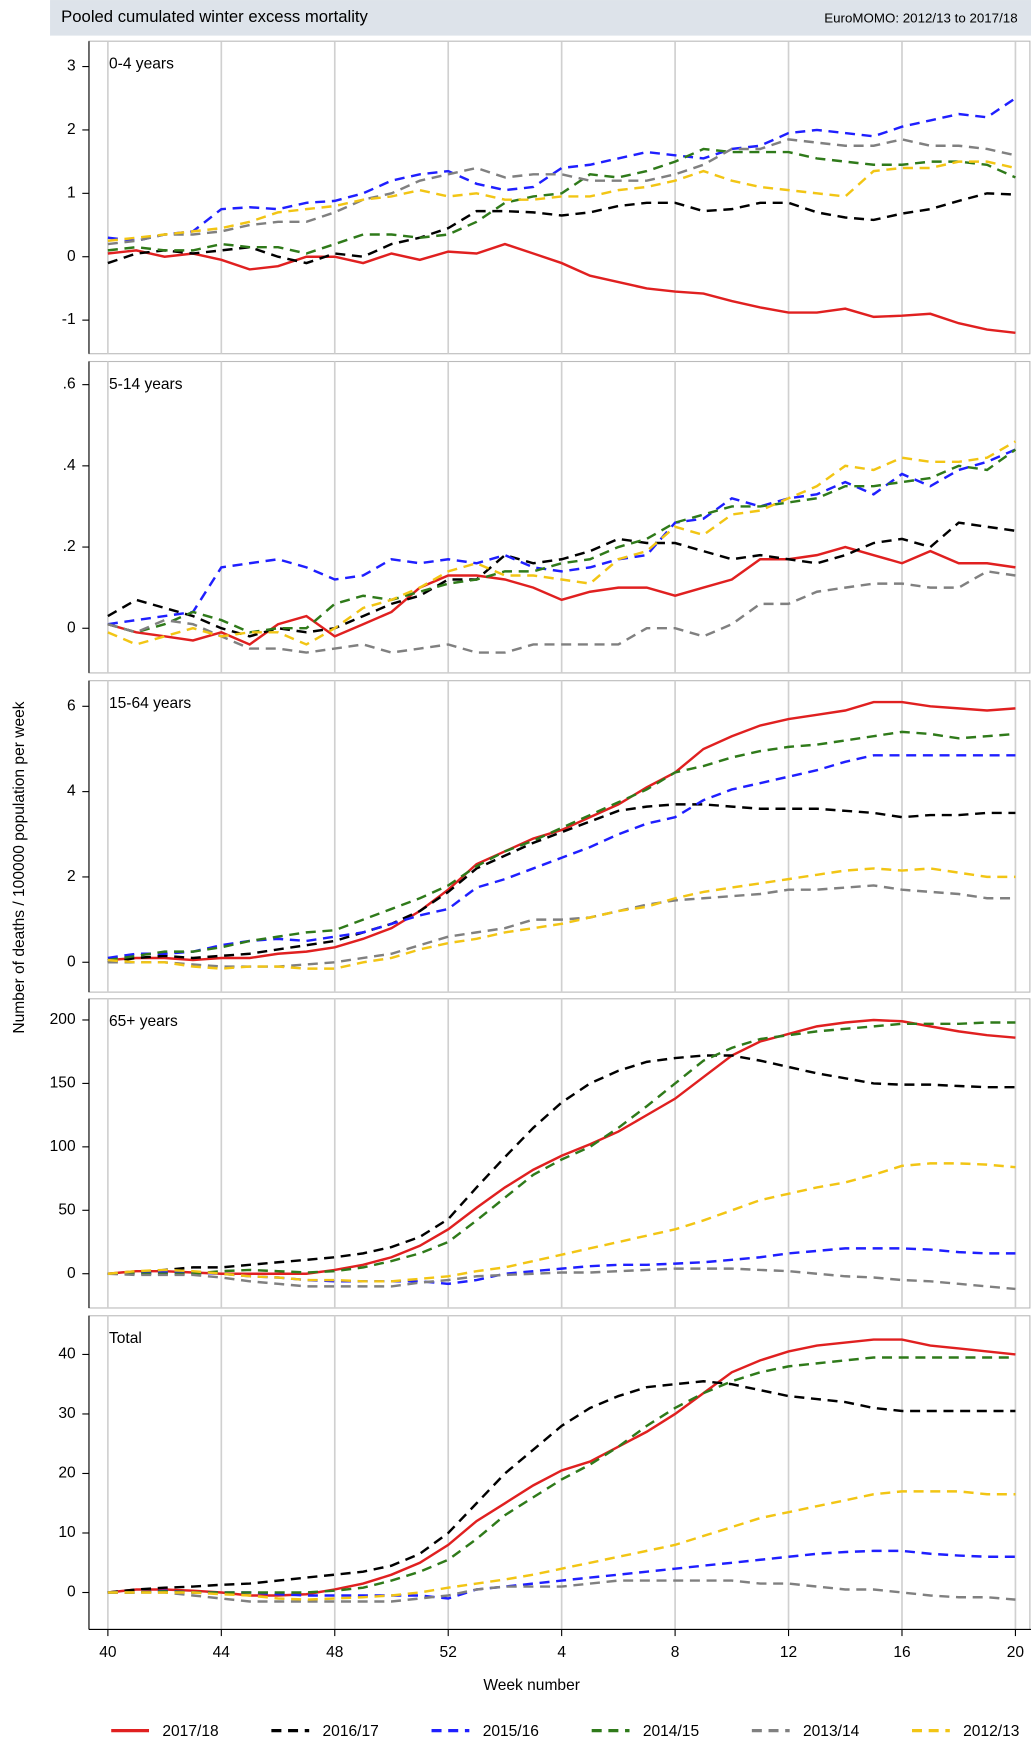 The width and height of the screenshot is (1031, 1744). I want to click on y-tick-label: .4, so click(69, 465).